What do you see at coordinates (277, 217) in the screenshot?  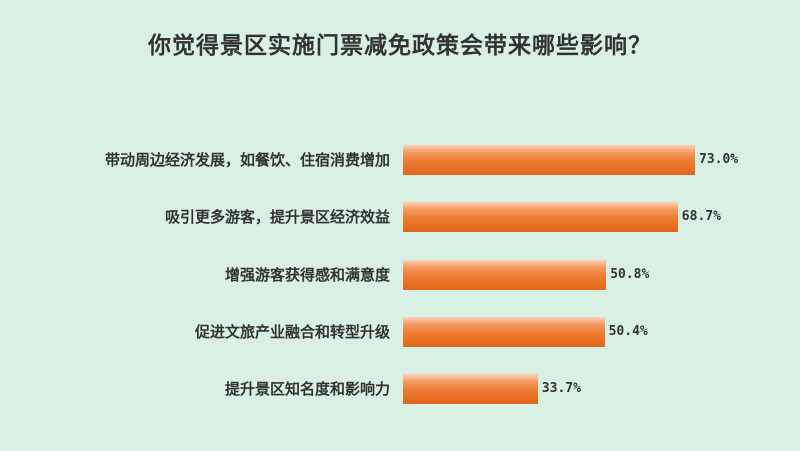 I see `category-label: 吸引更多游客，提升景区经济效益` at bounding box center [277, 217].